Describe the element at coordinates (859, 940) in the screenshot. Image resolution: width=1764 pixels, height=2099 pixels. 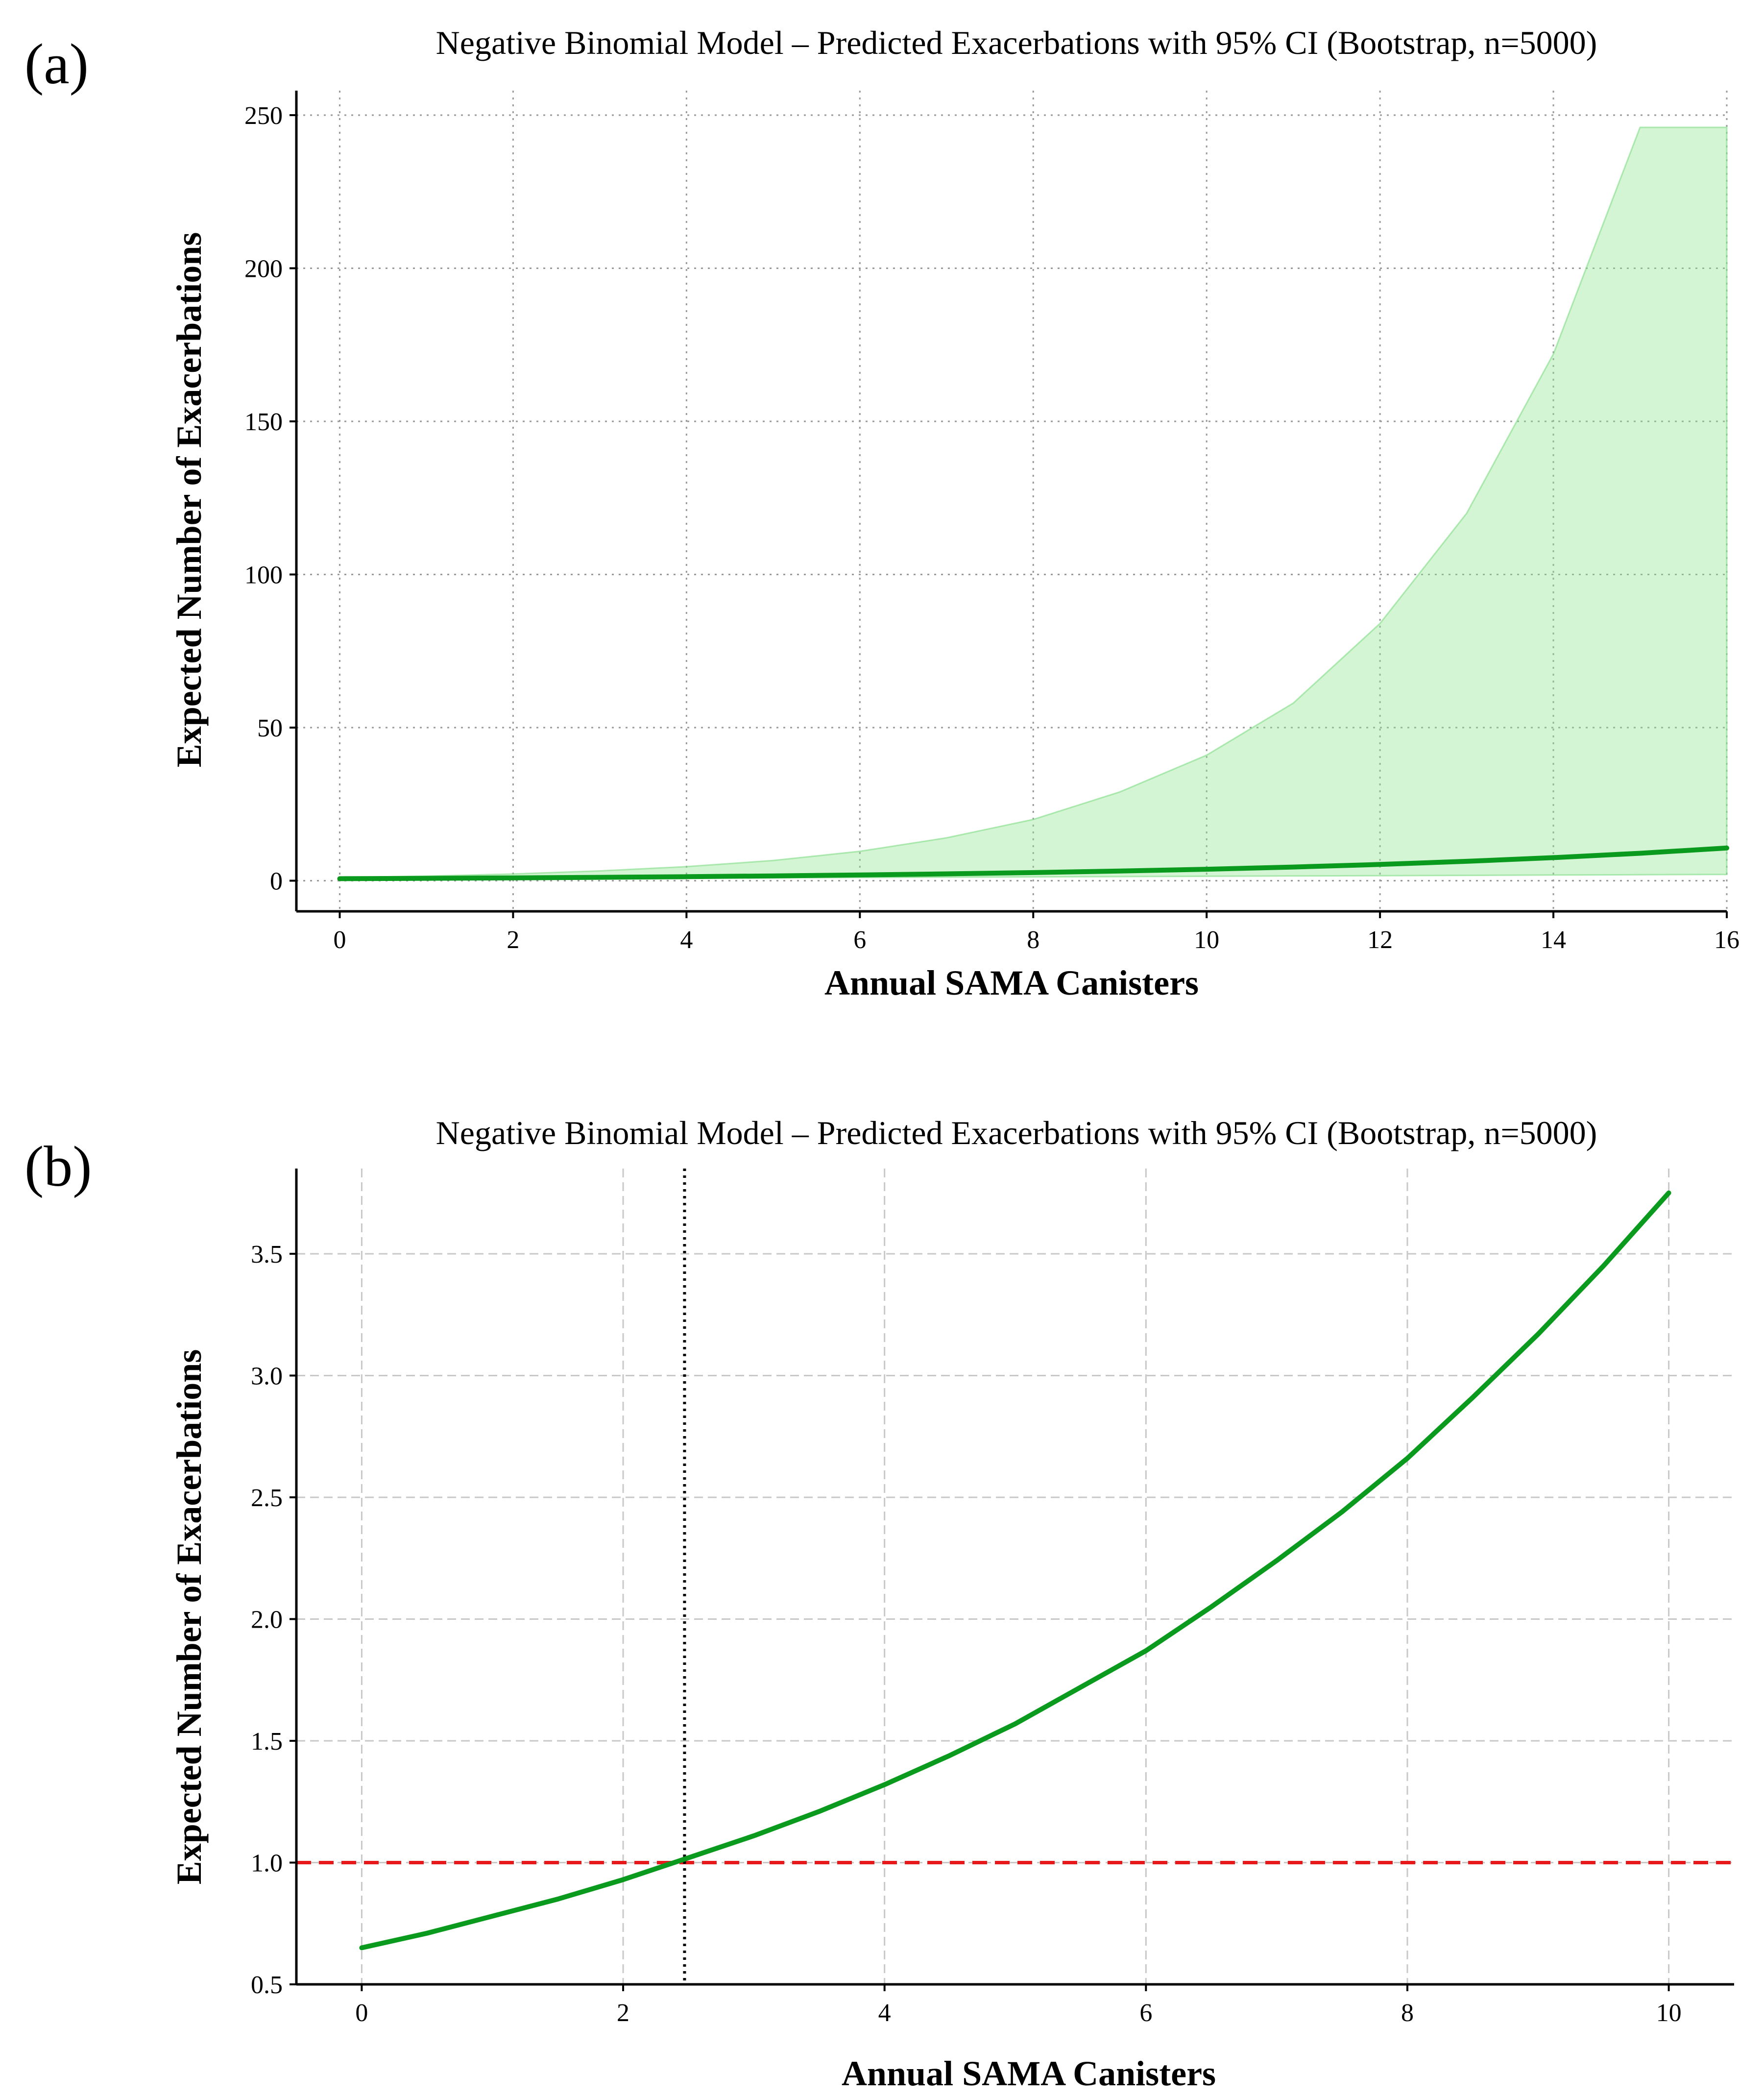
I see `panel-a-x-tick-label-6: 6` at that location.